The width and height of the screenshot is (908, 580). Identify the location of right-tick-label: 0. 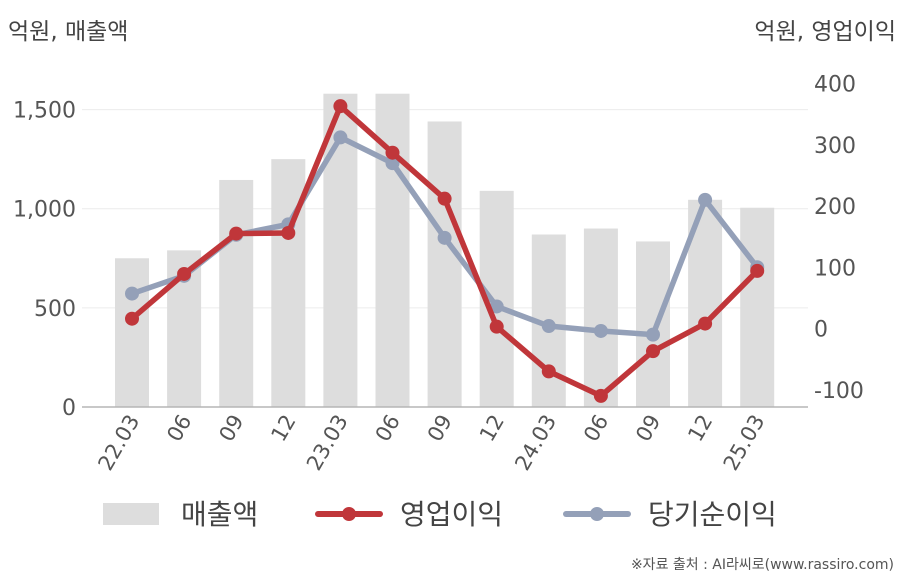
(821, 330).